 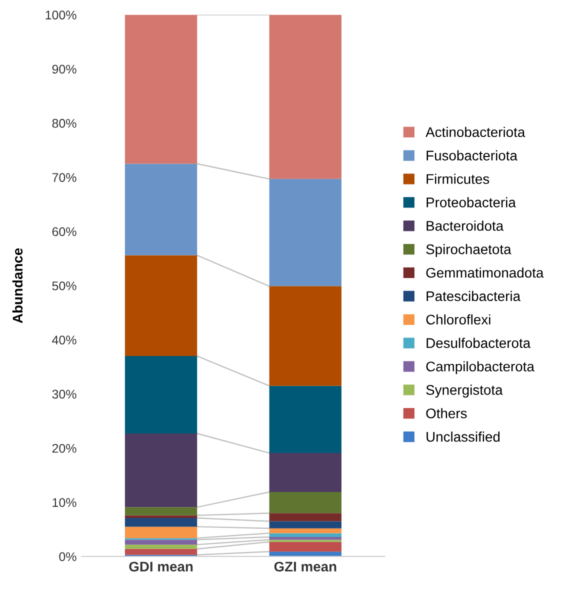 What do you see at coordinates (472, 155) in the screenshot?
I see `legend-label: Fusobacteriota` at bounding box center [472, 155].